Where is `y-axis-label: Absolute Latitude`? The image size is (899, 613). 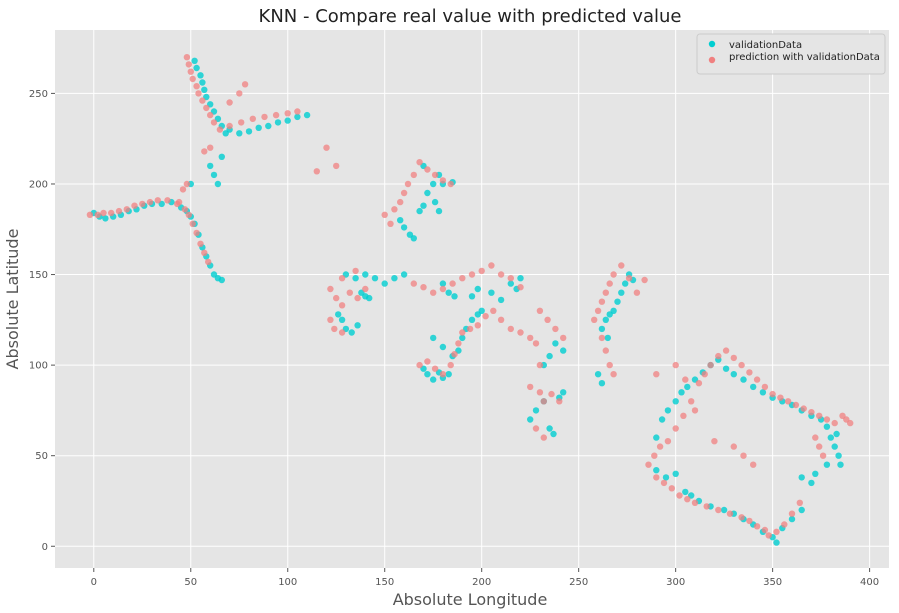
y-axis-label: Absolute Latitude is located at coordinates (12, 299).